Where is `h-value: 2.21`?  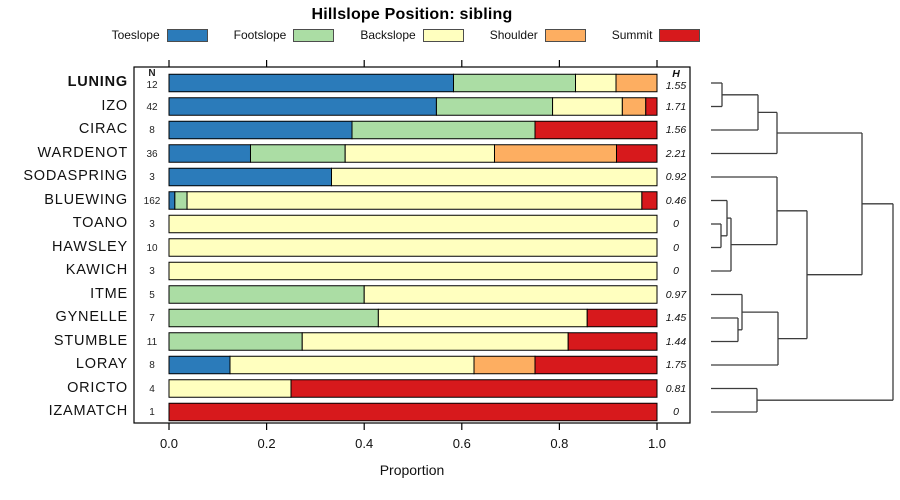 h-value: 2.21 is located at coordinates (676, 153).